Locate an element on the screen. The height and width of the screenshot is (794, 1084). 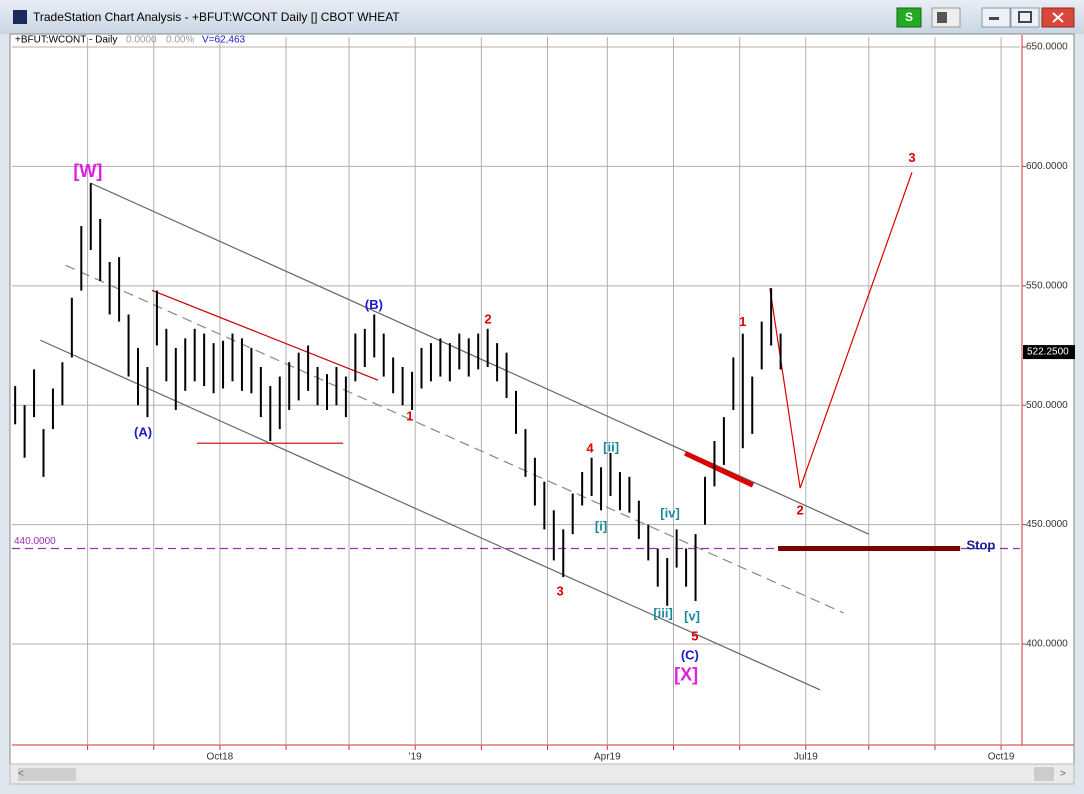
scroll-right: > is located at coordinates (1063, 774).